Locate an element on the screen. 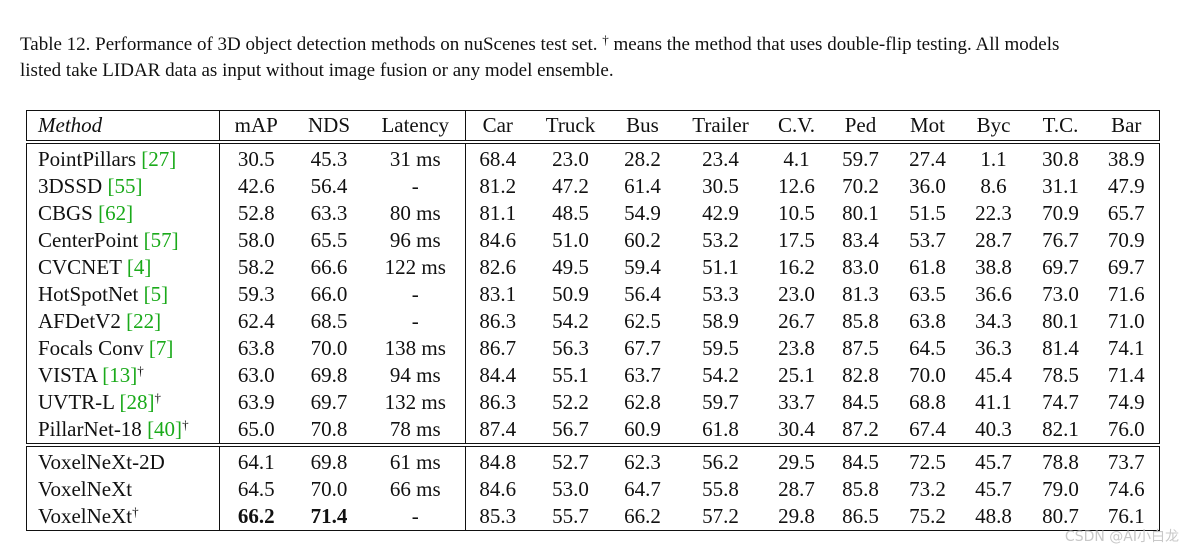  cell-latency: 78 ms is located at coordinates (415, 429).